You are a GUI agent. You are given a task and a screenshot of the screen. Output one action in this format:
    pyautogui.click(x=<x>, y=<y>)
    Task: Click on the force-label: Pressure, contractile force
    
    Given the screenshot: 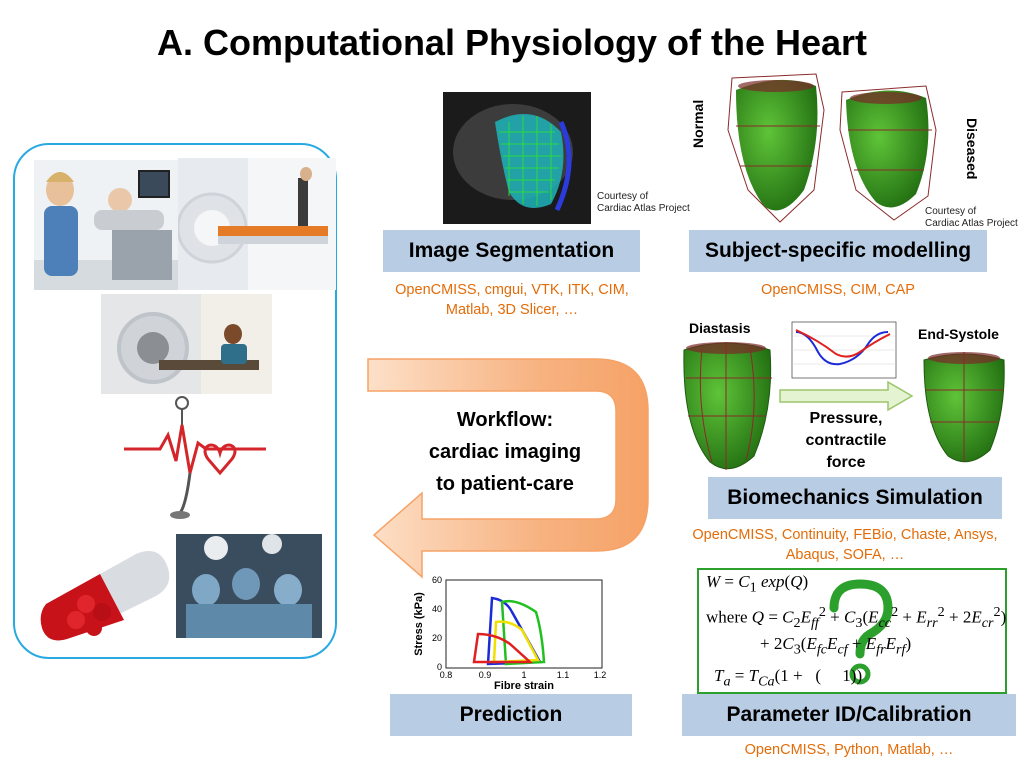 What is the action you would take?
    pyautogui.click(x=846, y=441)
    